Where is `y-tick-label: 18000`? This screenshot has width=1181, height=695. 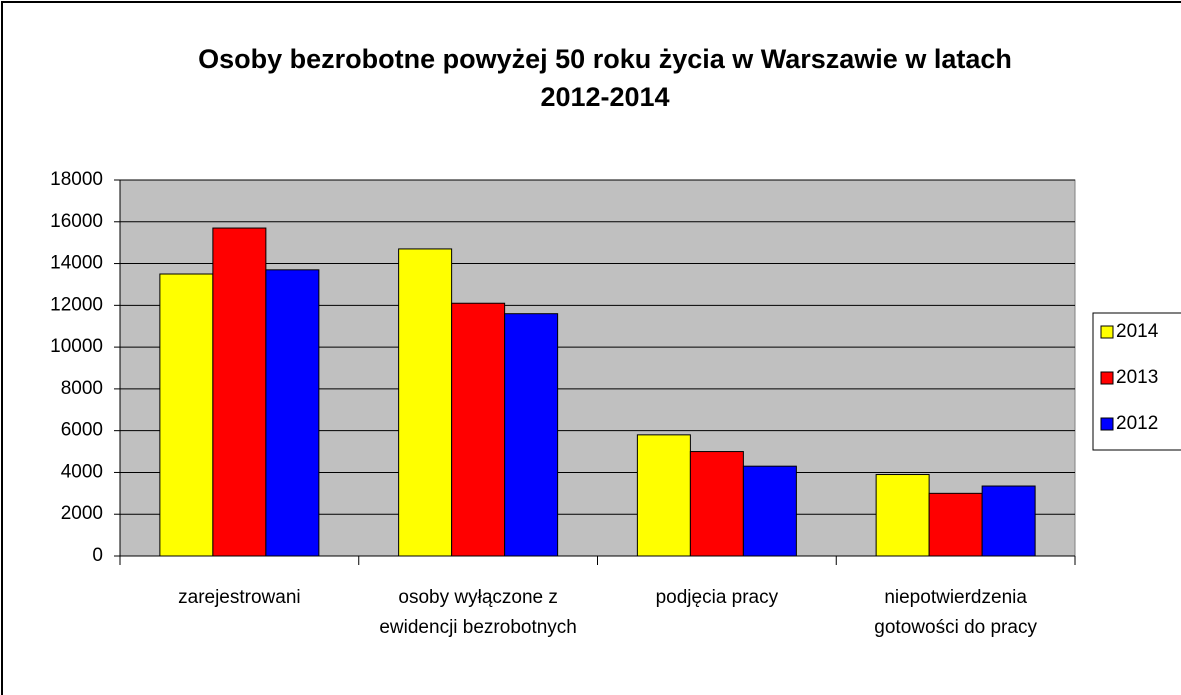
y-tick-label: 18000 is located at coordinates (76, 179).